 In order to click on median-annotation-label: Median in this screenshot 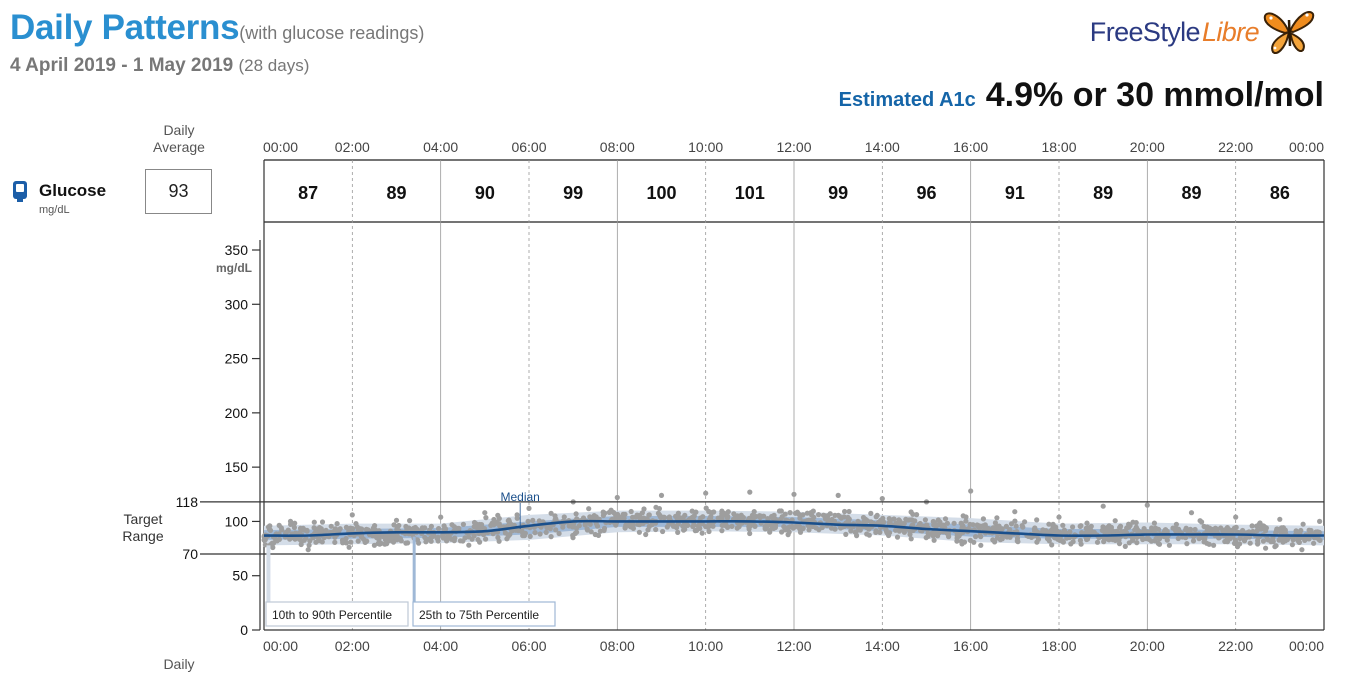, I will do `click(519, 497)`.